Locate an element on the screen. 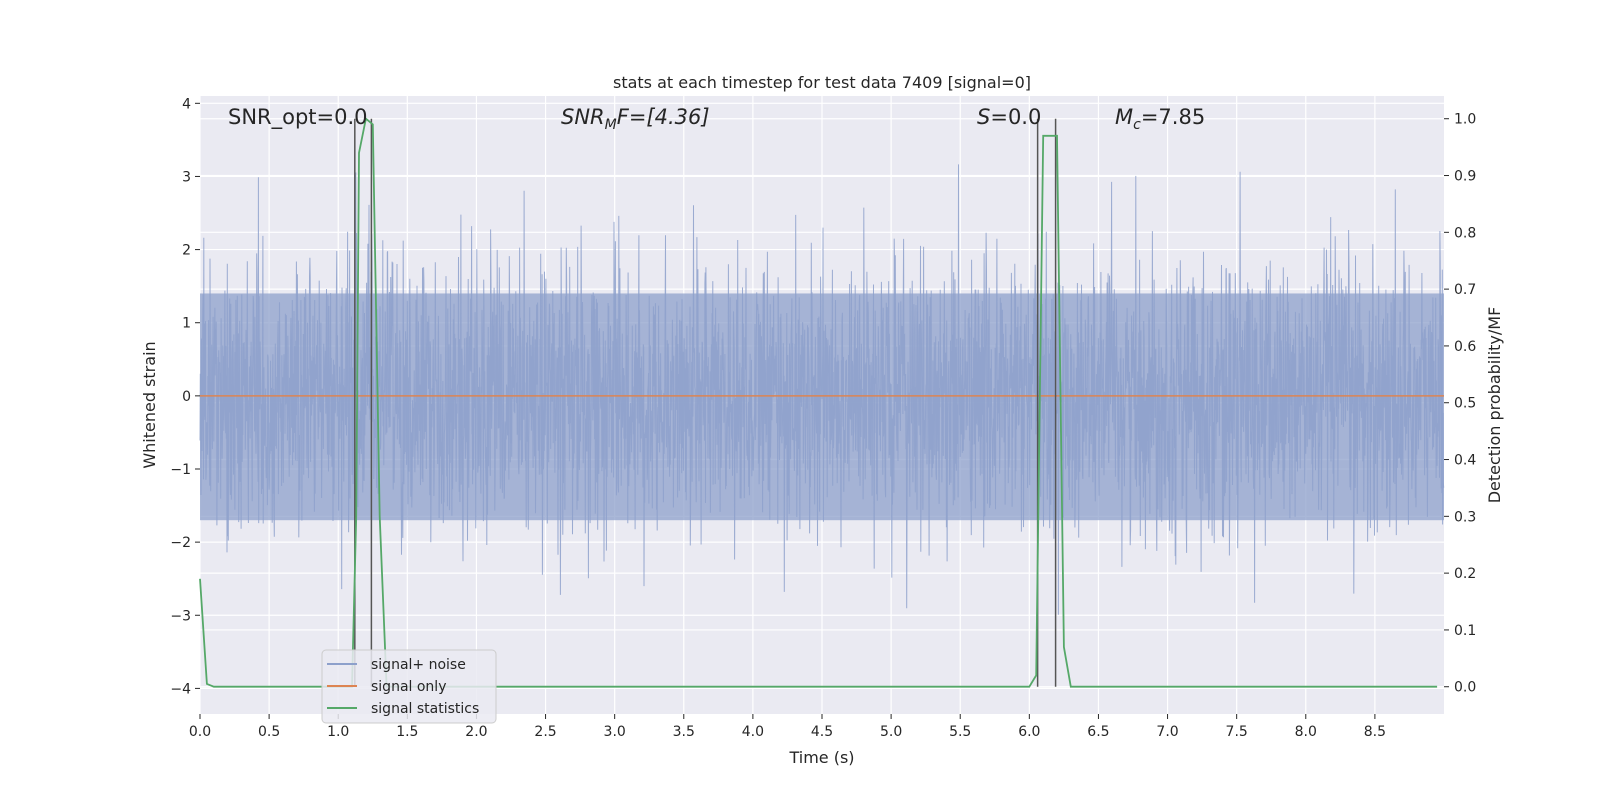 The image size is (1600, 800). x-tick-label: 7.0 is located at coordinates (1167, 732).